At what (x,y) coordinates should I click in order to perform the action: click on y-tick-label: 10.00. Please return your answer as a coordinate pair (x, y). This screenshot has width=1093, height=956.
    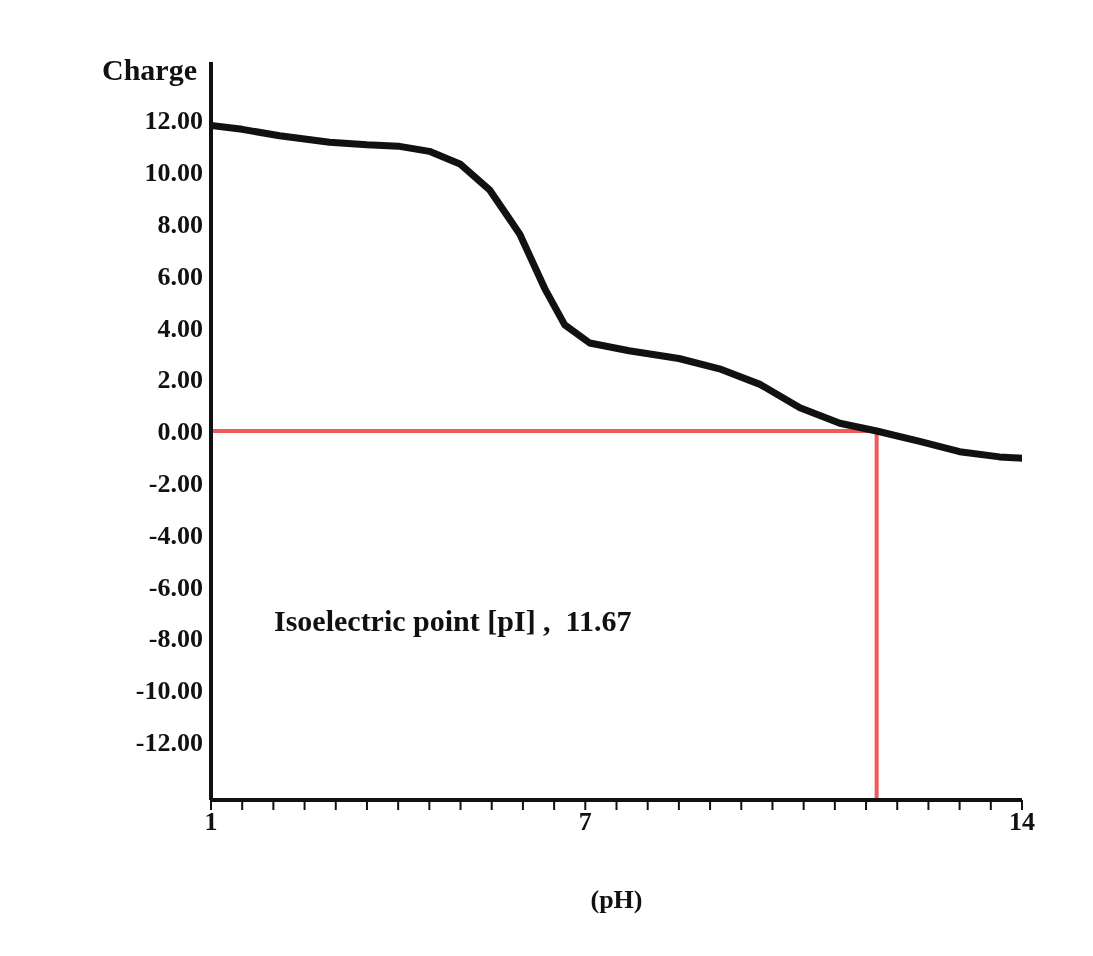
    Looking at the image, I should click on (173, 173).